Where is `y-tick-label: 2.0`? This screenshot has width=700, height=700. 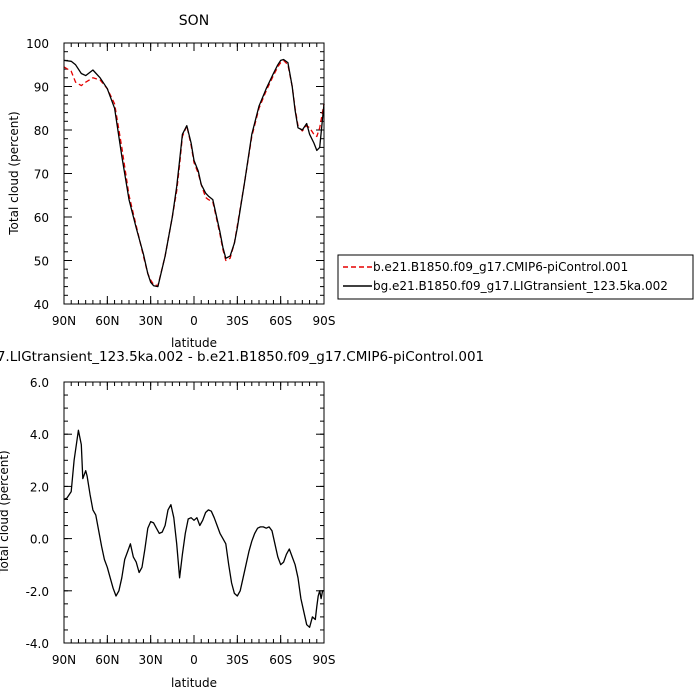 y-tick-label: 2.0 is located at coordinates (39, 487).